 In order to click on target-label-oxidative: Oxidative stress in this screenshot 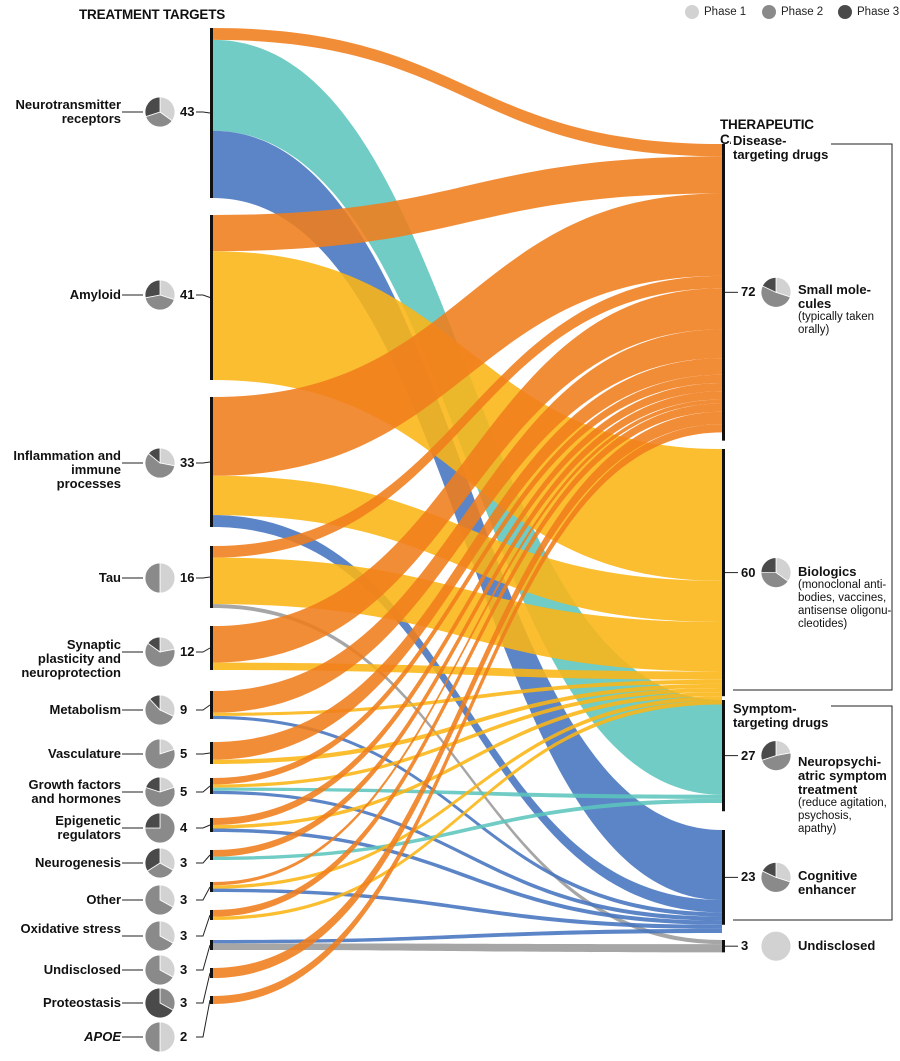, I will do `click(70, 928)`.